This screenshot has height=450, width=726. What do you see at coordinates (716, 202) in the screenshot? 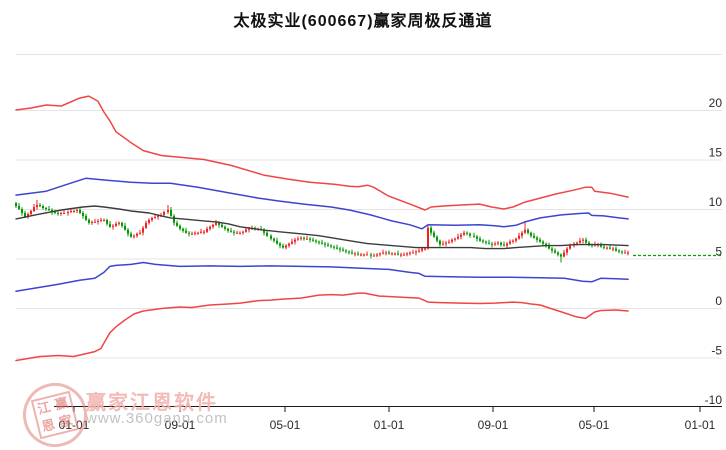
I see `y-axis-label: 10` at bounding box center [716, 202].